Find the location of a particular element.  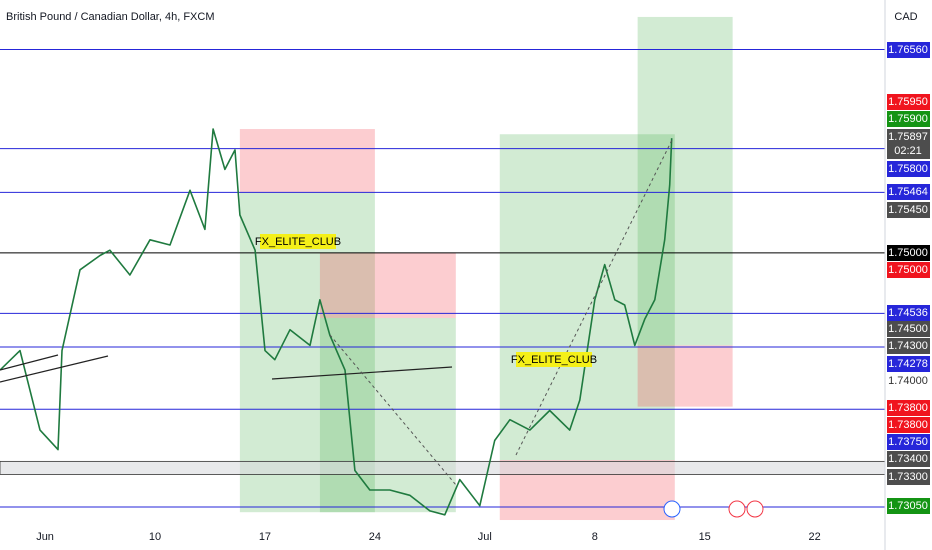

x-tick-label: Jul is located at coordinates (485, 537).